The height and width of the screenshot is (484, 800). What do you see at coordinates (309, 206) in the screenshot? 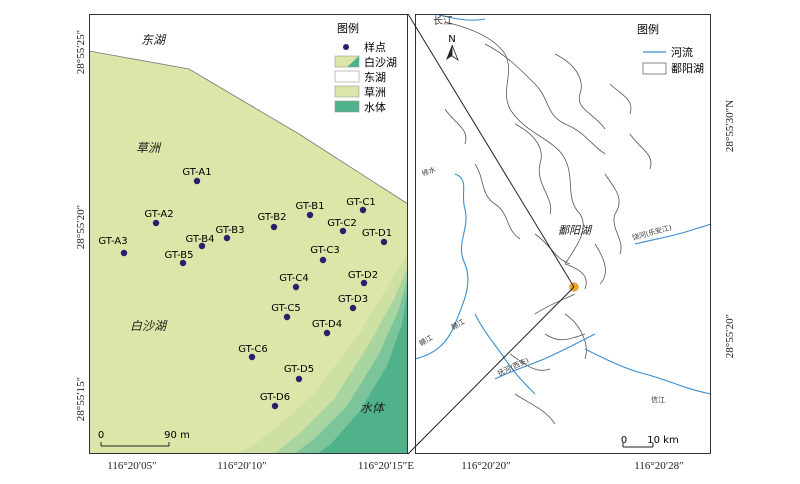
I see `sample-point-label: GT-B1` at bounding box center [309, 206].